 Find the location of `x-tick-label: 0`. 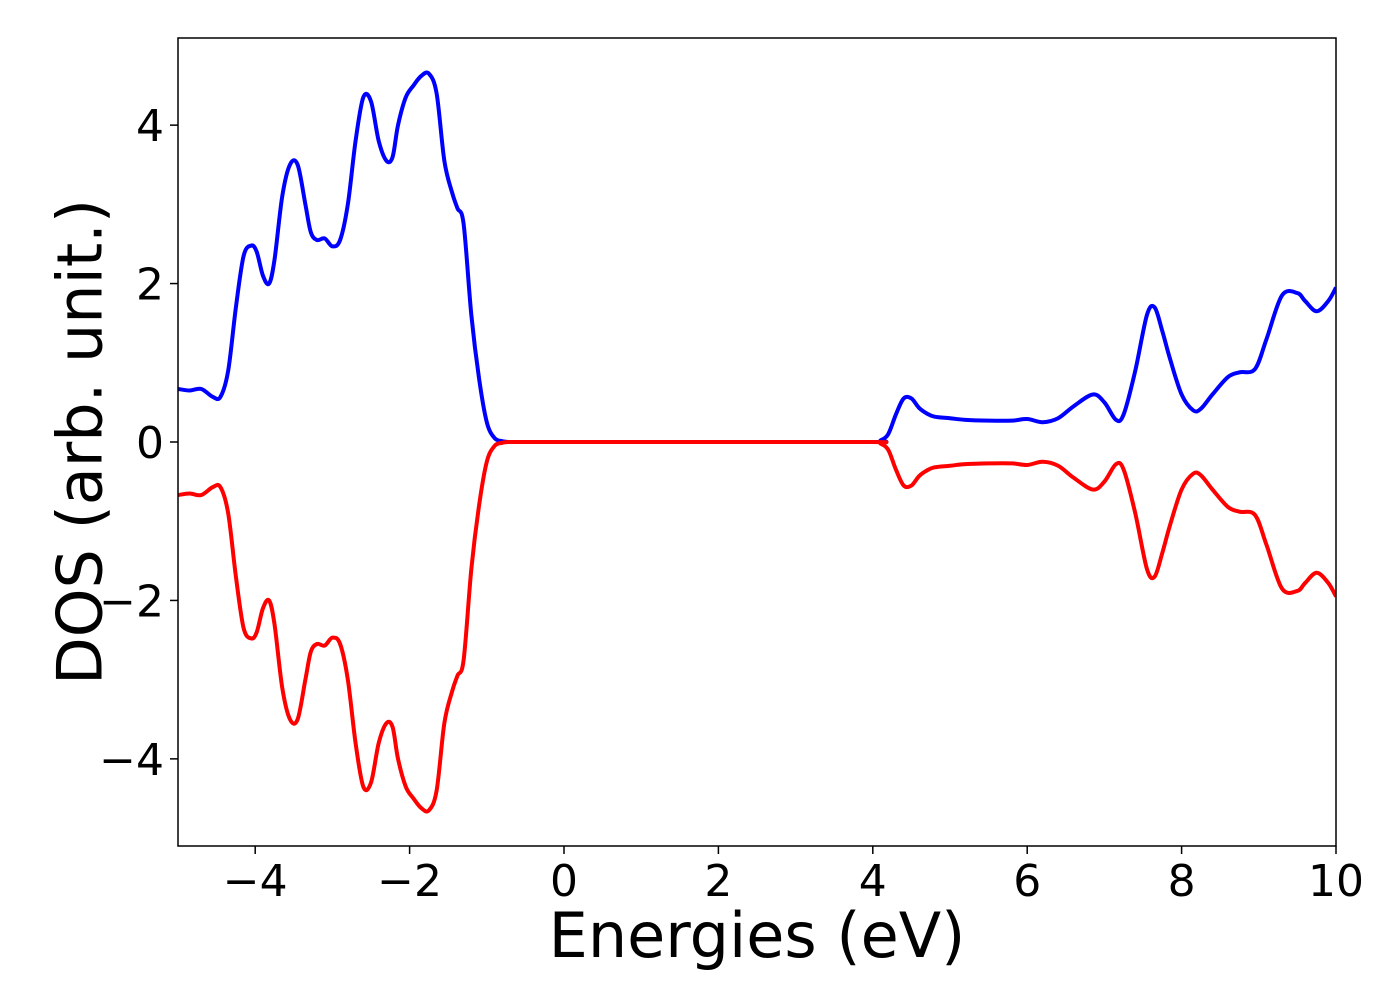

x-tick-label: 0 is located at coordinates (564, 881).